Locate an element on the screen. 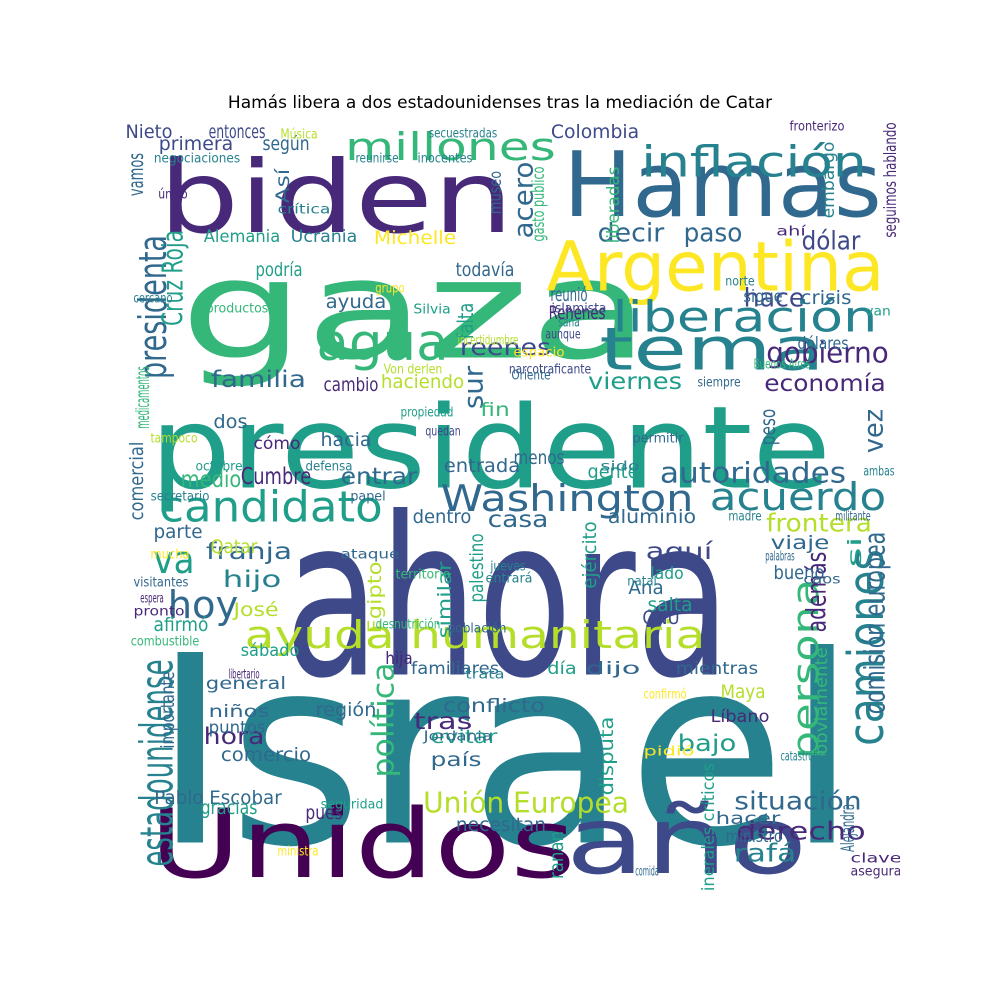 The image size is (1000, 1000). word-pablo-escobar: Pablo Escobar is located at coordinates (218, 798).